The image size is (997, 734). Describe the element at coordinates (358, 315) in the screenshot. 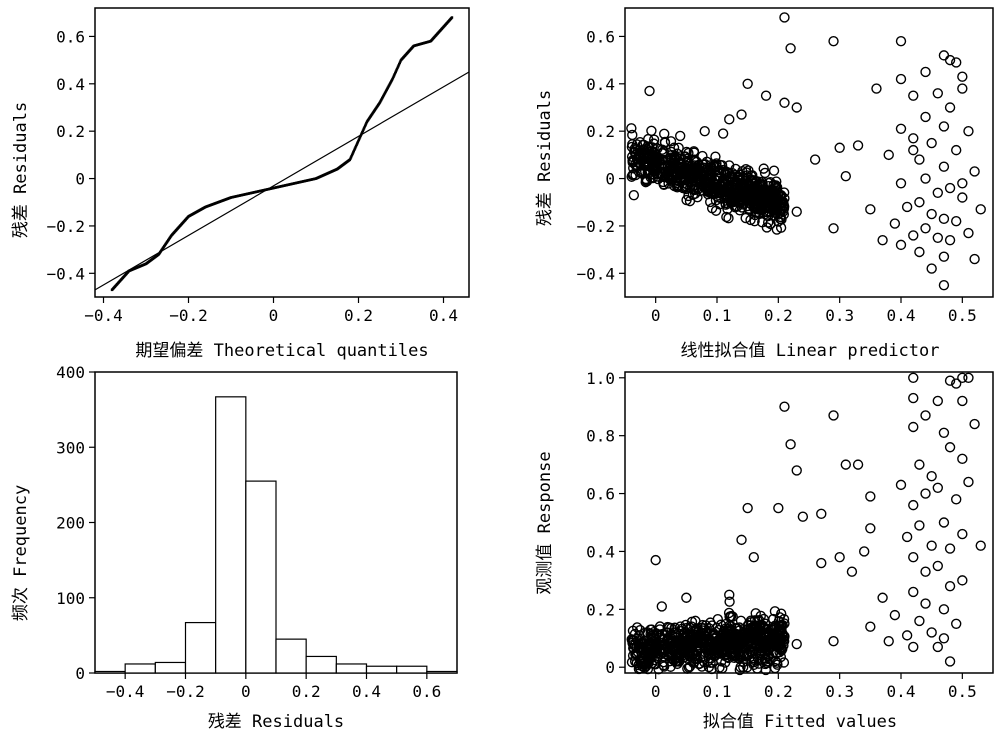

I see `qq-x-tick-label: 0.2` at that location.